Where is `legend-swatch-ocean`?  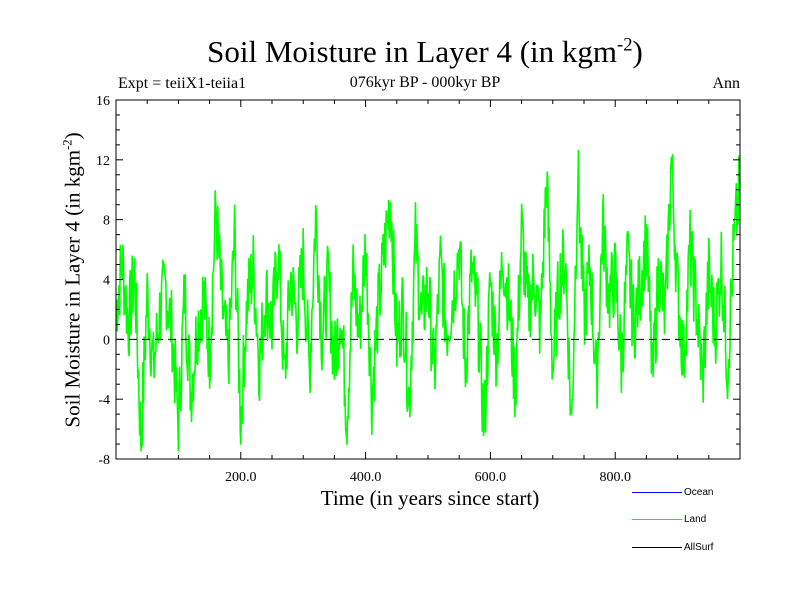
legend-swatch-ocean is located at coordinates (657, 492).